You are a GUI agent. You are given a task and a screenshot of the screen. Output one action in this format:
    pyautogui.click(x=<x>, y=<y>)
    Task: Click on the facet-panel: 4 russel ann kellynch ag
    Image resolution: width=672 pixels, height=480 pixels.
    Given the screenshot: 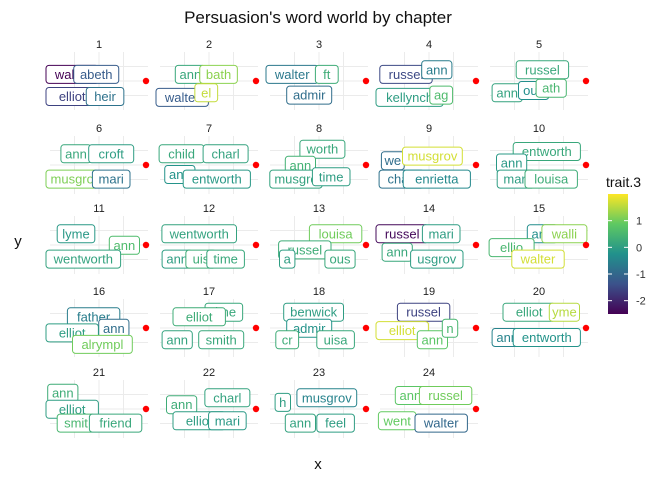 What is the action you would take?
    pyautogui.click(x=427, y=74)
    